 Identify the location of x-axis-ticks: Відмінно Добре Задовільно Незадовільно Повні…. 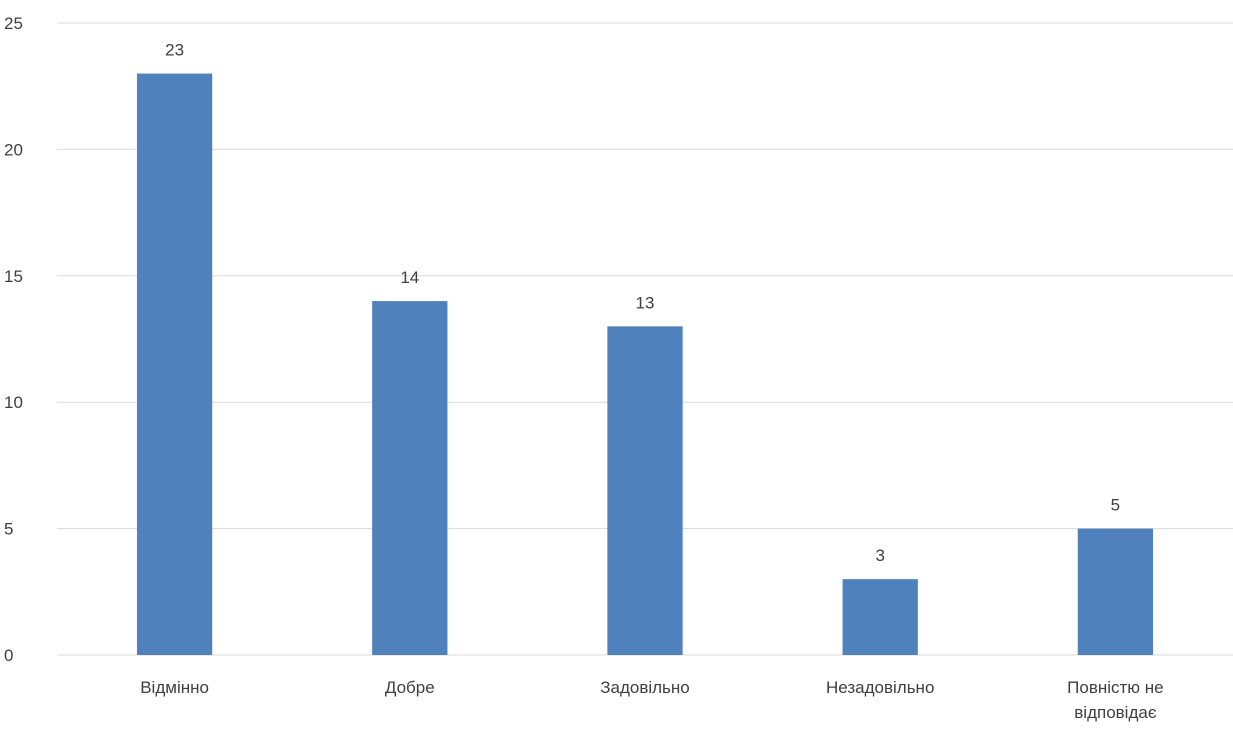
(651, 700).